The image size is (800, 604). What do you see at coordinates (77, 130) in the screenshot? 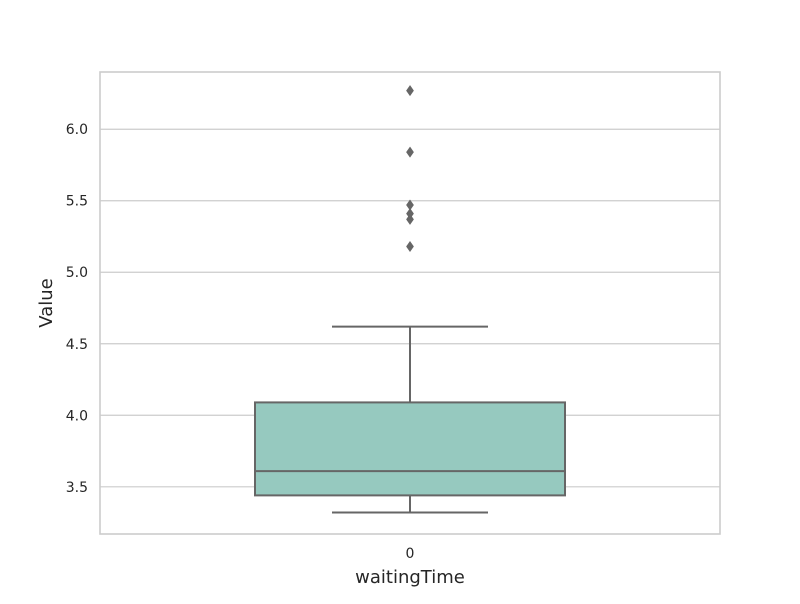
I see `y-tick-label: 6.0` at bounding box center [77, 130].